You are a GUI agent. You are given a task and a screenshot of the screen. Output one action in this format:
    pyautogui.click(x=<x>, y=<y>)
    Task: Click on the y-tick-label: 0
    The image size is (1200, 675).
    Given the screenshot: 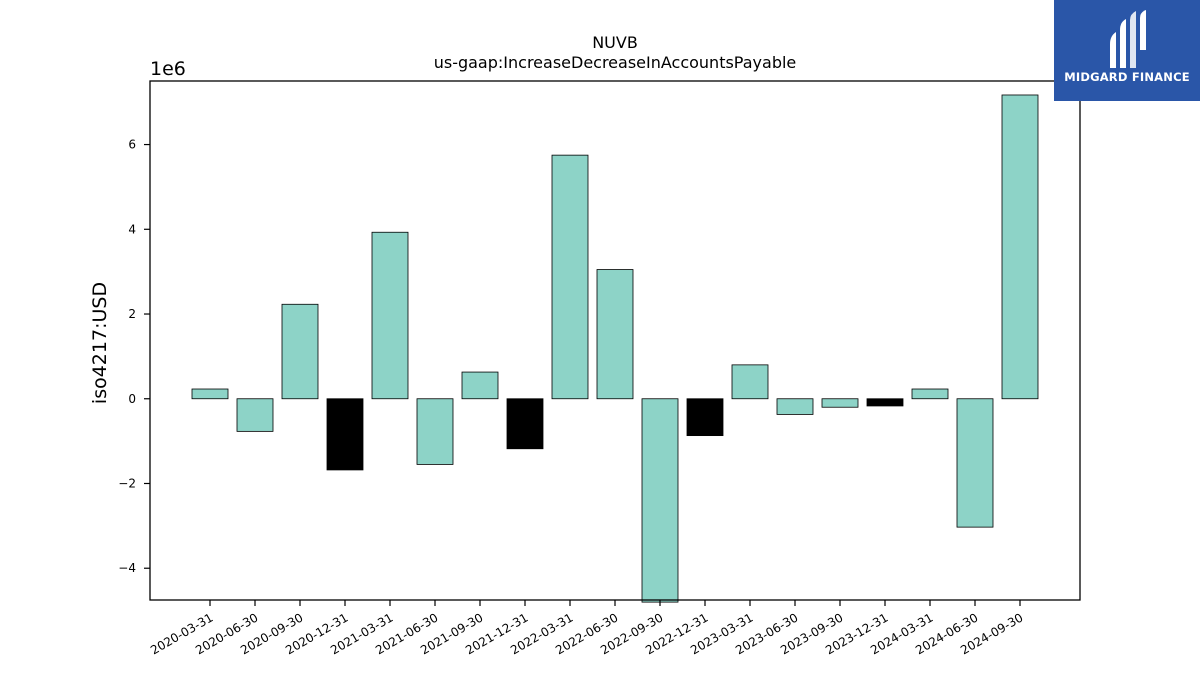 What is the action you would take?
    pyautogui.click(x=132, y=399)
    